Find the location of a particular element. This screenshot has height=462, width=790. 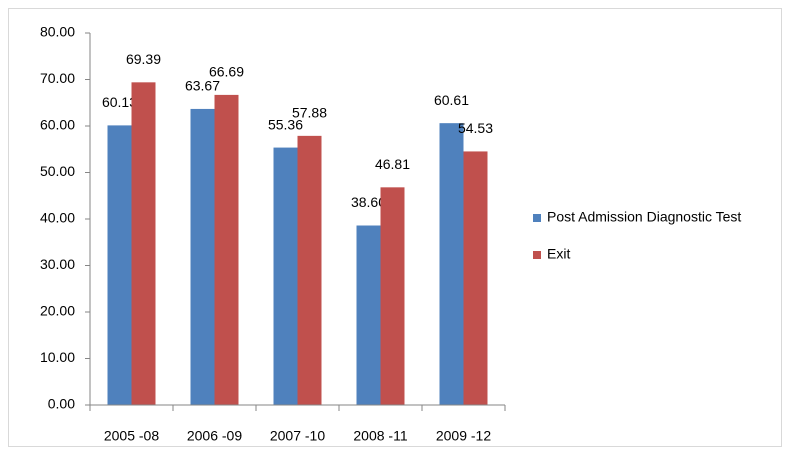

y-tick-label: 80.00 is located at coordinates (57, 32).